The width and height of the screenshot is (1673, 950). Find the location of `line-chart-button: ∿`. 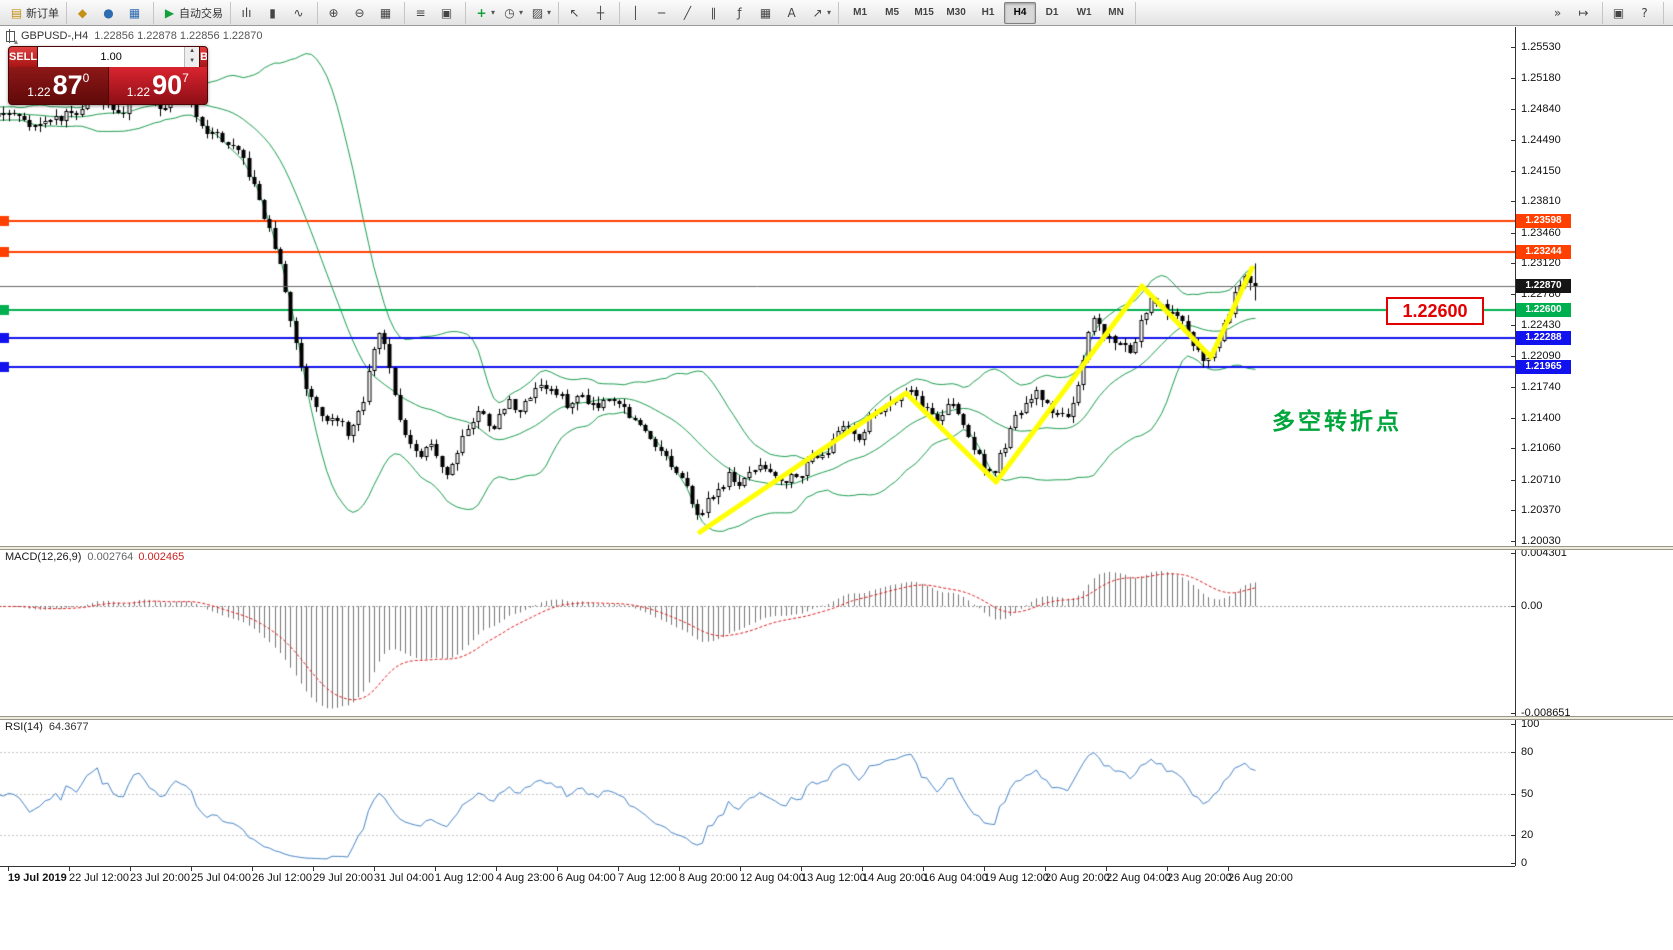

line-chart-button: ∿ is located at coordinates (301, 13).